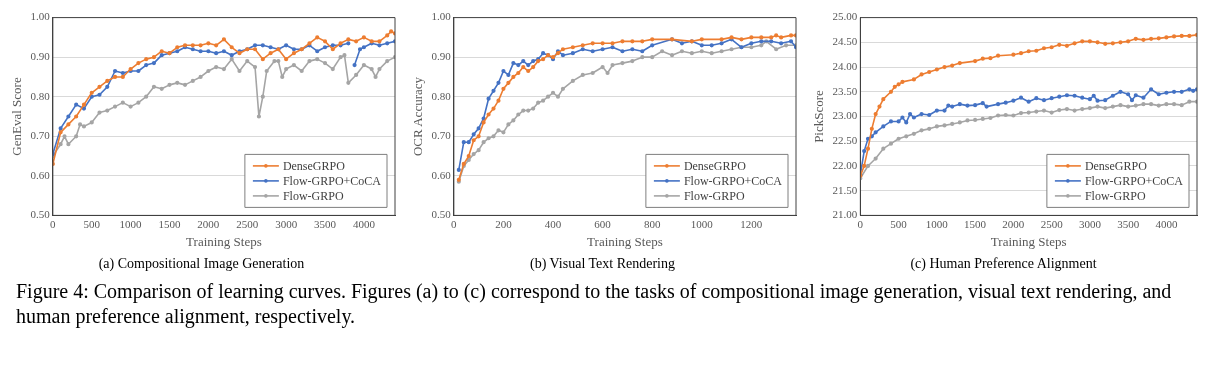 This screenshot has height=381, width=1219. Describe the element at coordinates (17, 116) in the screenshot. I see `y-axis-title: GenEval Score` at that location.